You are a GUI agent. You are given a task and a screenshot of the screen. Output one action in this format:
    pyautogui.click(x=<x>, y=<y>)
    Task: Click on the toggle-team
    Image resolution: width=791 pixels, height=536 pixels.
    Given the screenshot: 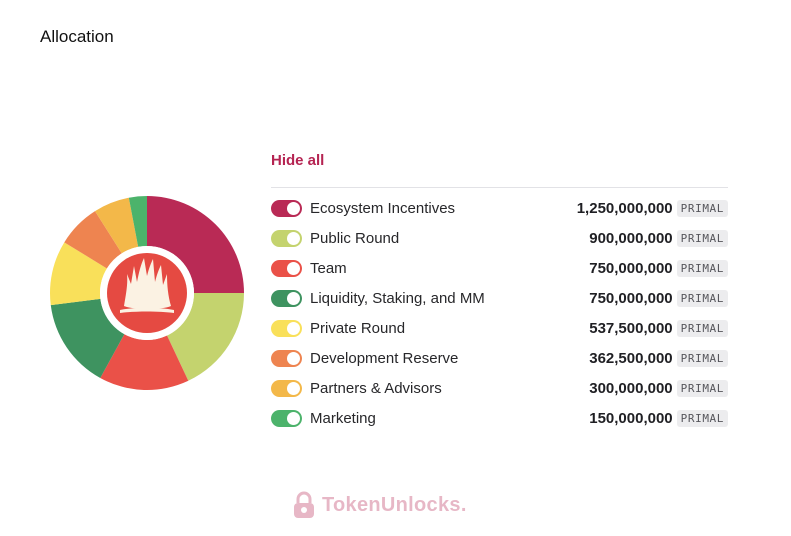 What is the action you would take?
    pyautogui.click(x=286, y=268)
    